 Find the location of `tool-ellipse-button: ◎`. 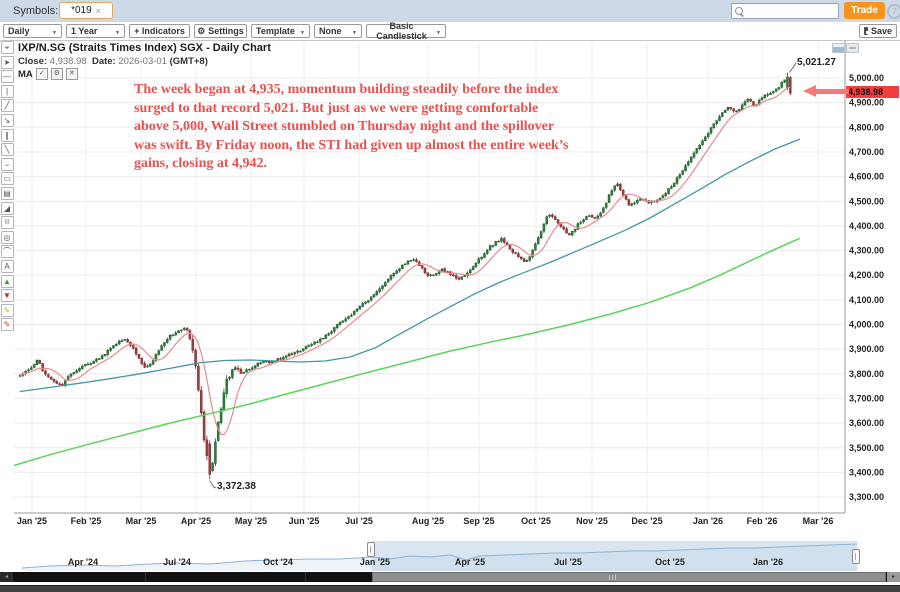

tool-ellipse-button: ◎ is located at coordinates (7, 237).